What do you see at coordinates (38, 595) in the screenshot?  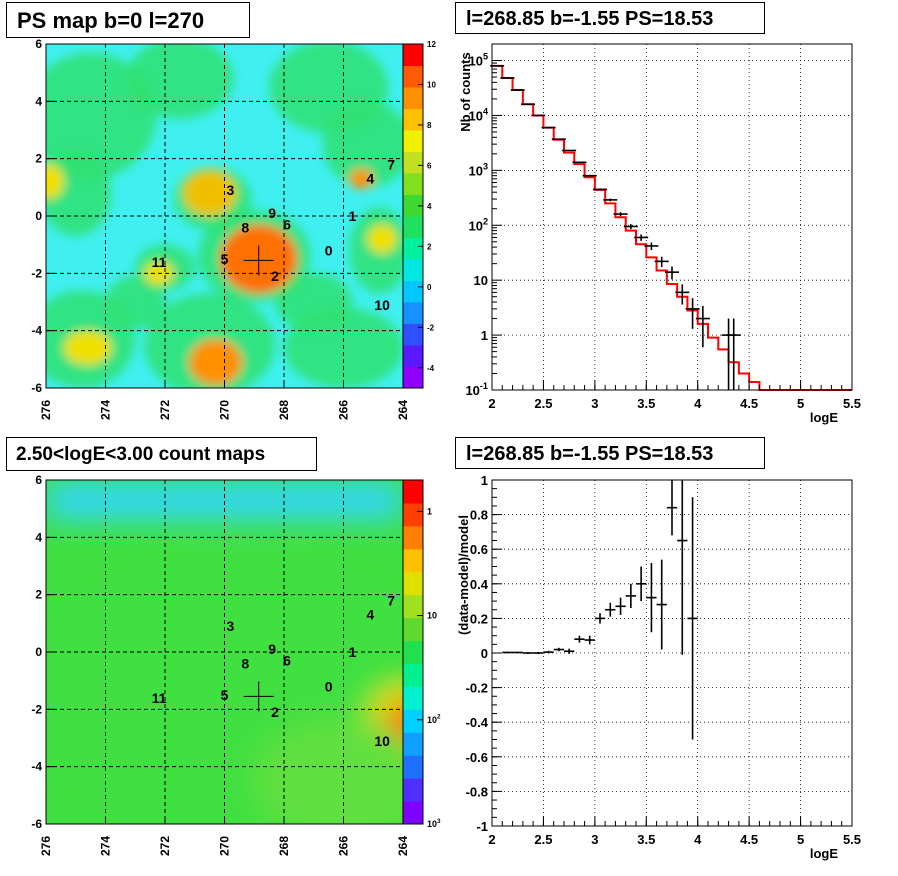 I see `count-map-ytick-label: 2` at bounding box center [38, 595].